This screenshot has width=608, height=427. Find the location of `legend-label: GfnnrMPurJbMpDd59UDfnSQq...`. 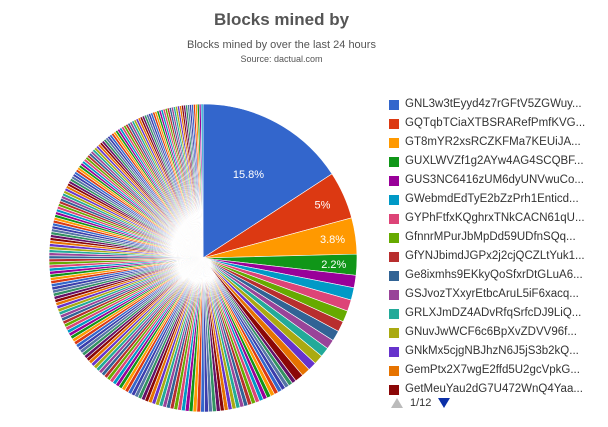

legend-label: GfnnrMPurJbMpDd59UDfnSQq... is located at coordinates (490, 237).